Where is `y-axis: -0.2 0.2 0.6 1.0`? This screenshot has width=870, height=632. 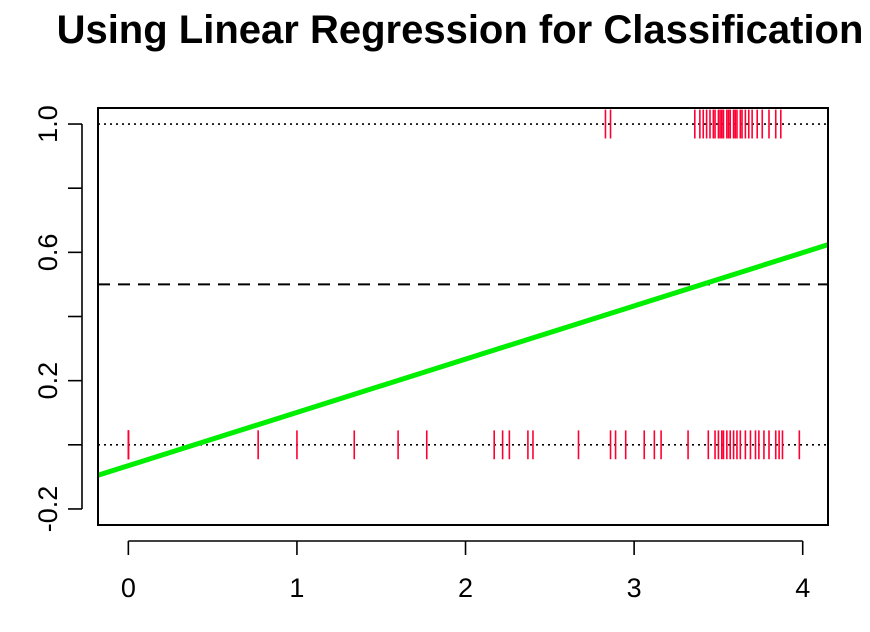 y-axis: -0.2 0.2 0.6 1.0 is located at coordinates (58, 319).